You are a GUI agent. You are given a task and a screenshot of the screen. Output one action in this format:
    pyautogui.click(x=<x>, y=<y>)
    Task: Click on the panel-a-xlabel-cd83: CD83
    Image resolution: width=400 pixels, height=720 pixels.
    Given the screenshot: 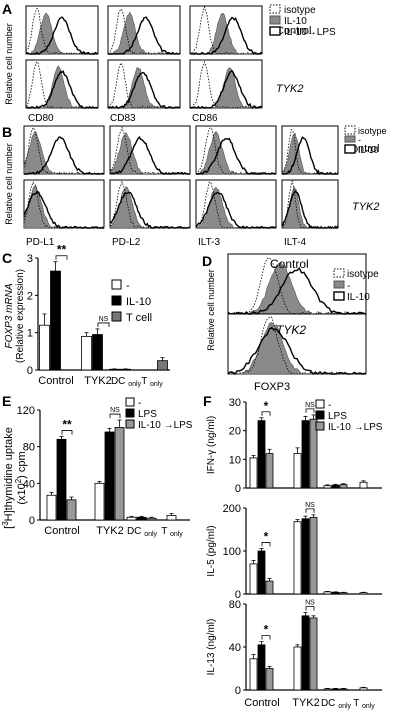 What is the action you would take?
    pyautogui.click(x=123, y=118)
    